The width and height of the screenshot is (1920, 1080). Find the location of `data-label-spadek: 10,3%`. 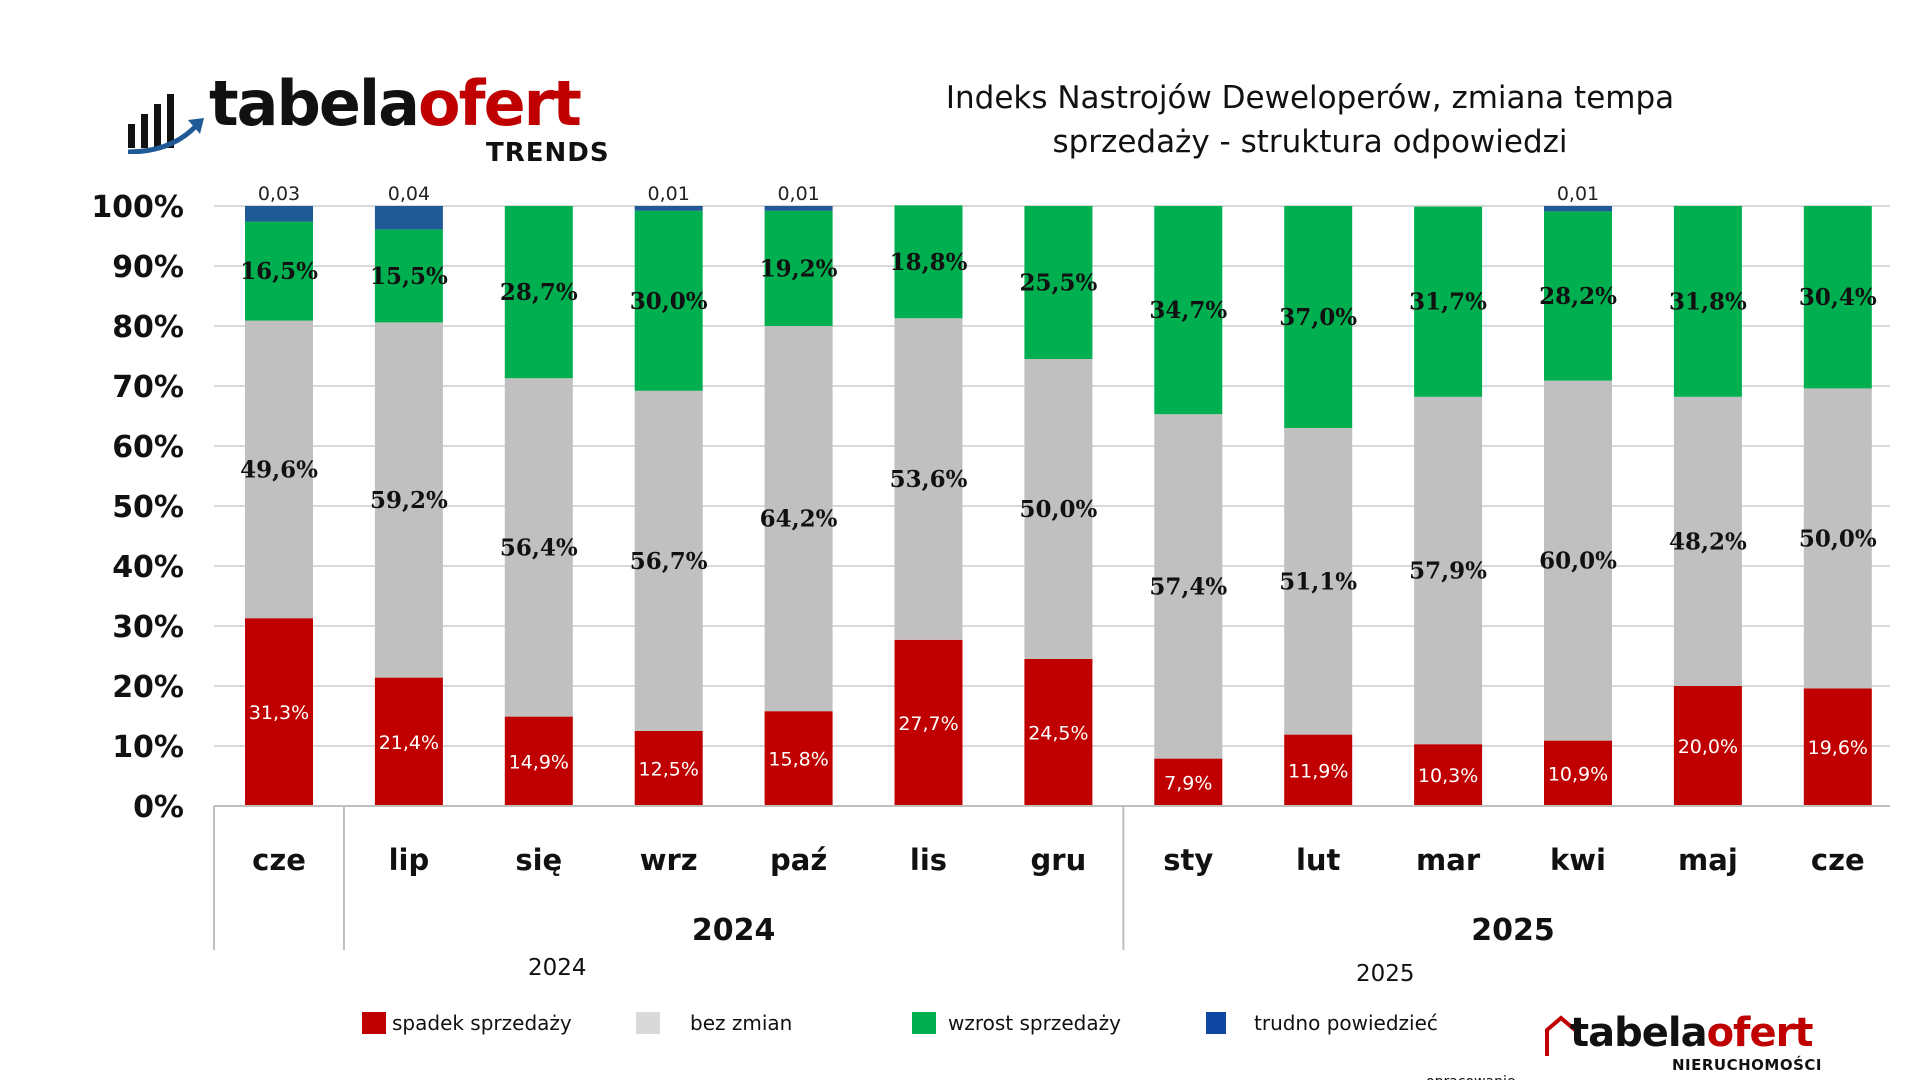

data-label-spadek: 10,3% is located at coordinates (1448, 776).